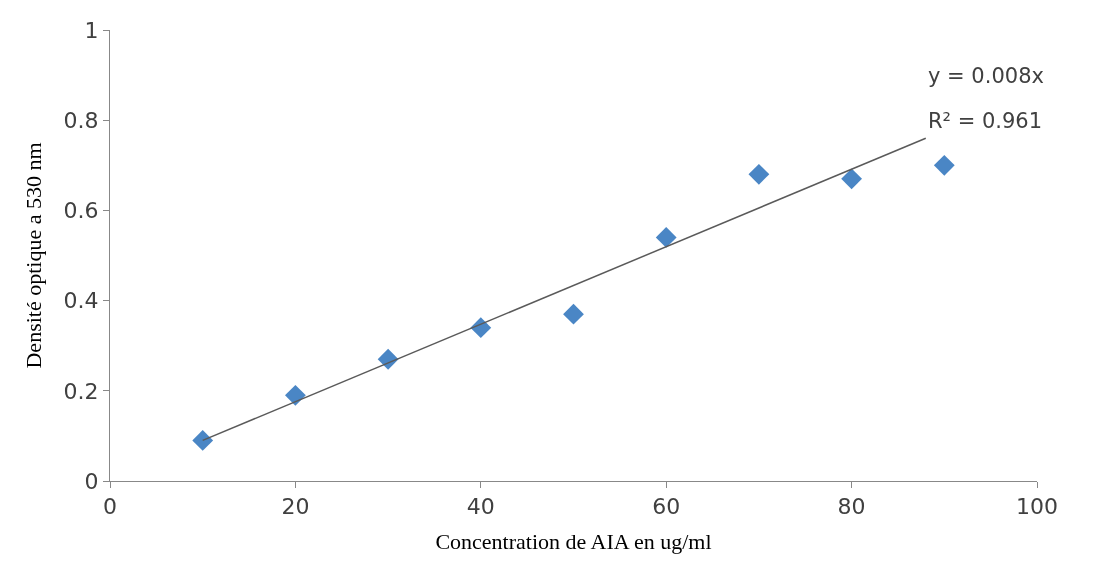  I want to click on x-axis-title: Concentration de AIA en ug/ml, so click(573, 542).